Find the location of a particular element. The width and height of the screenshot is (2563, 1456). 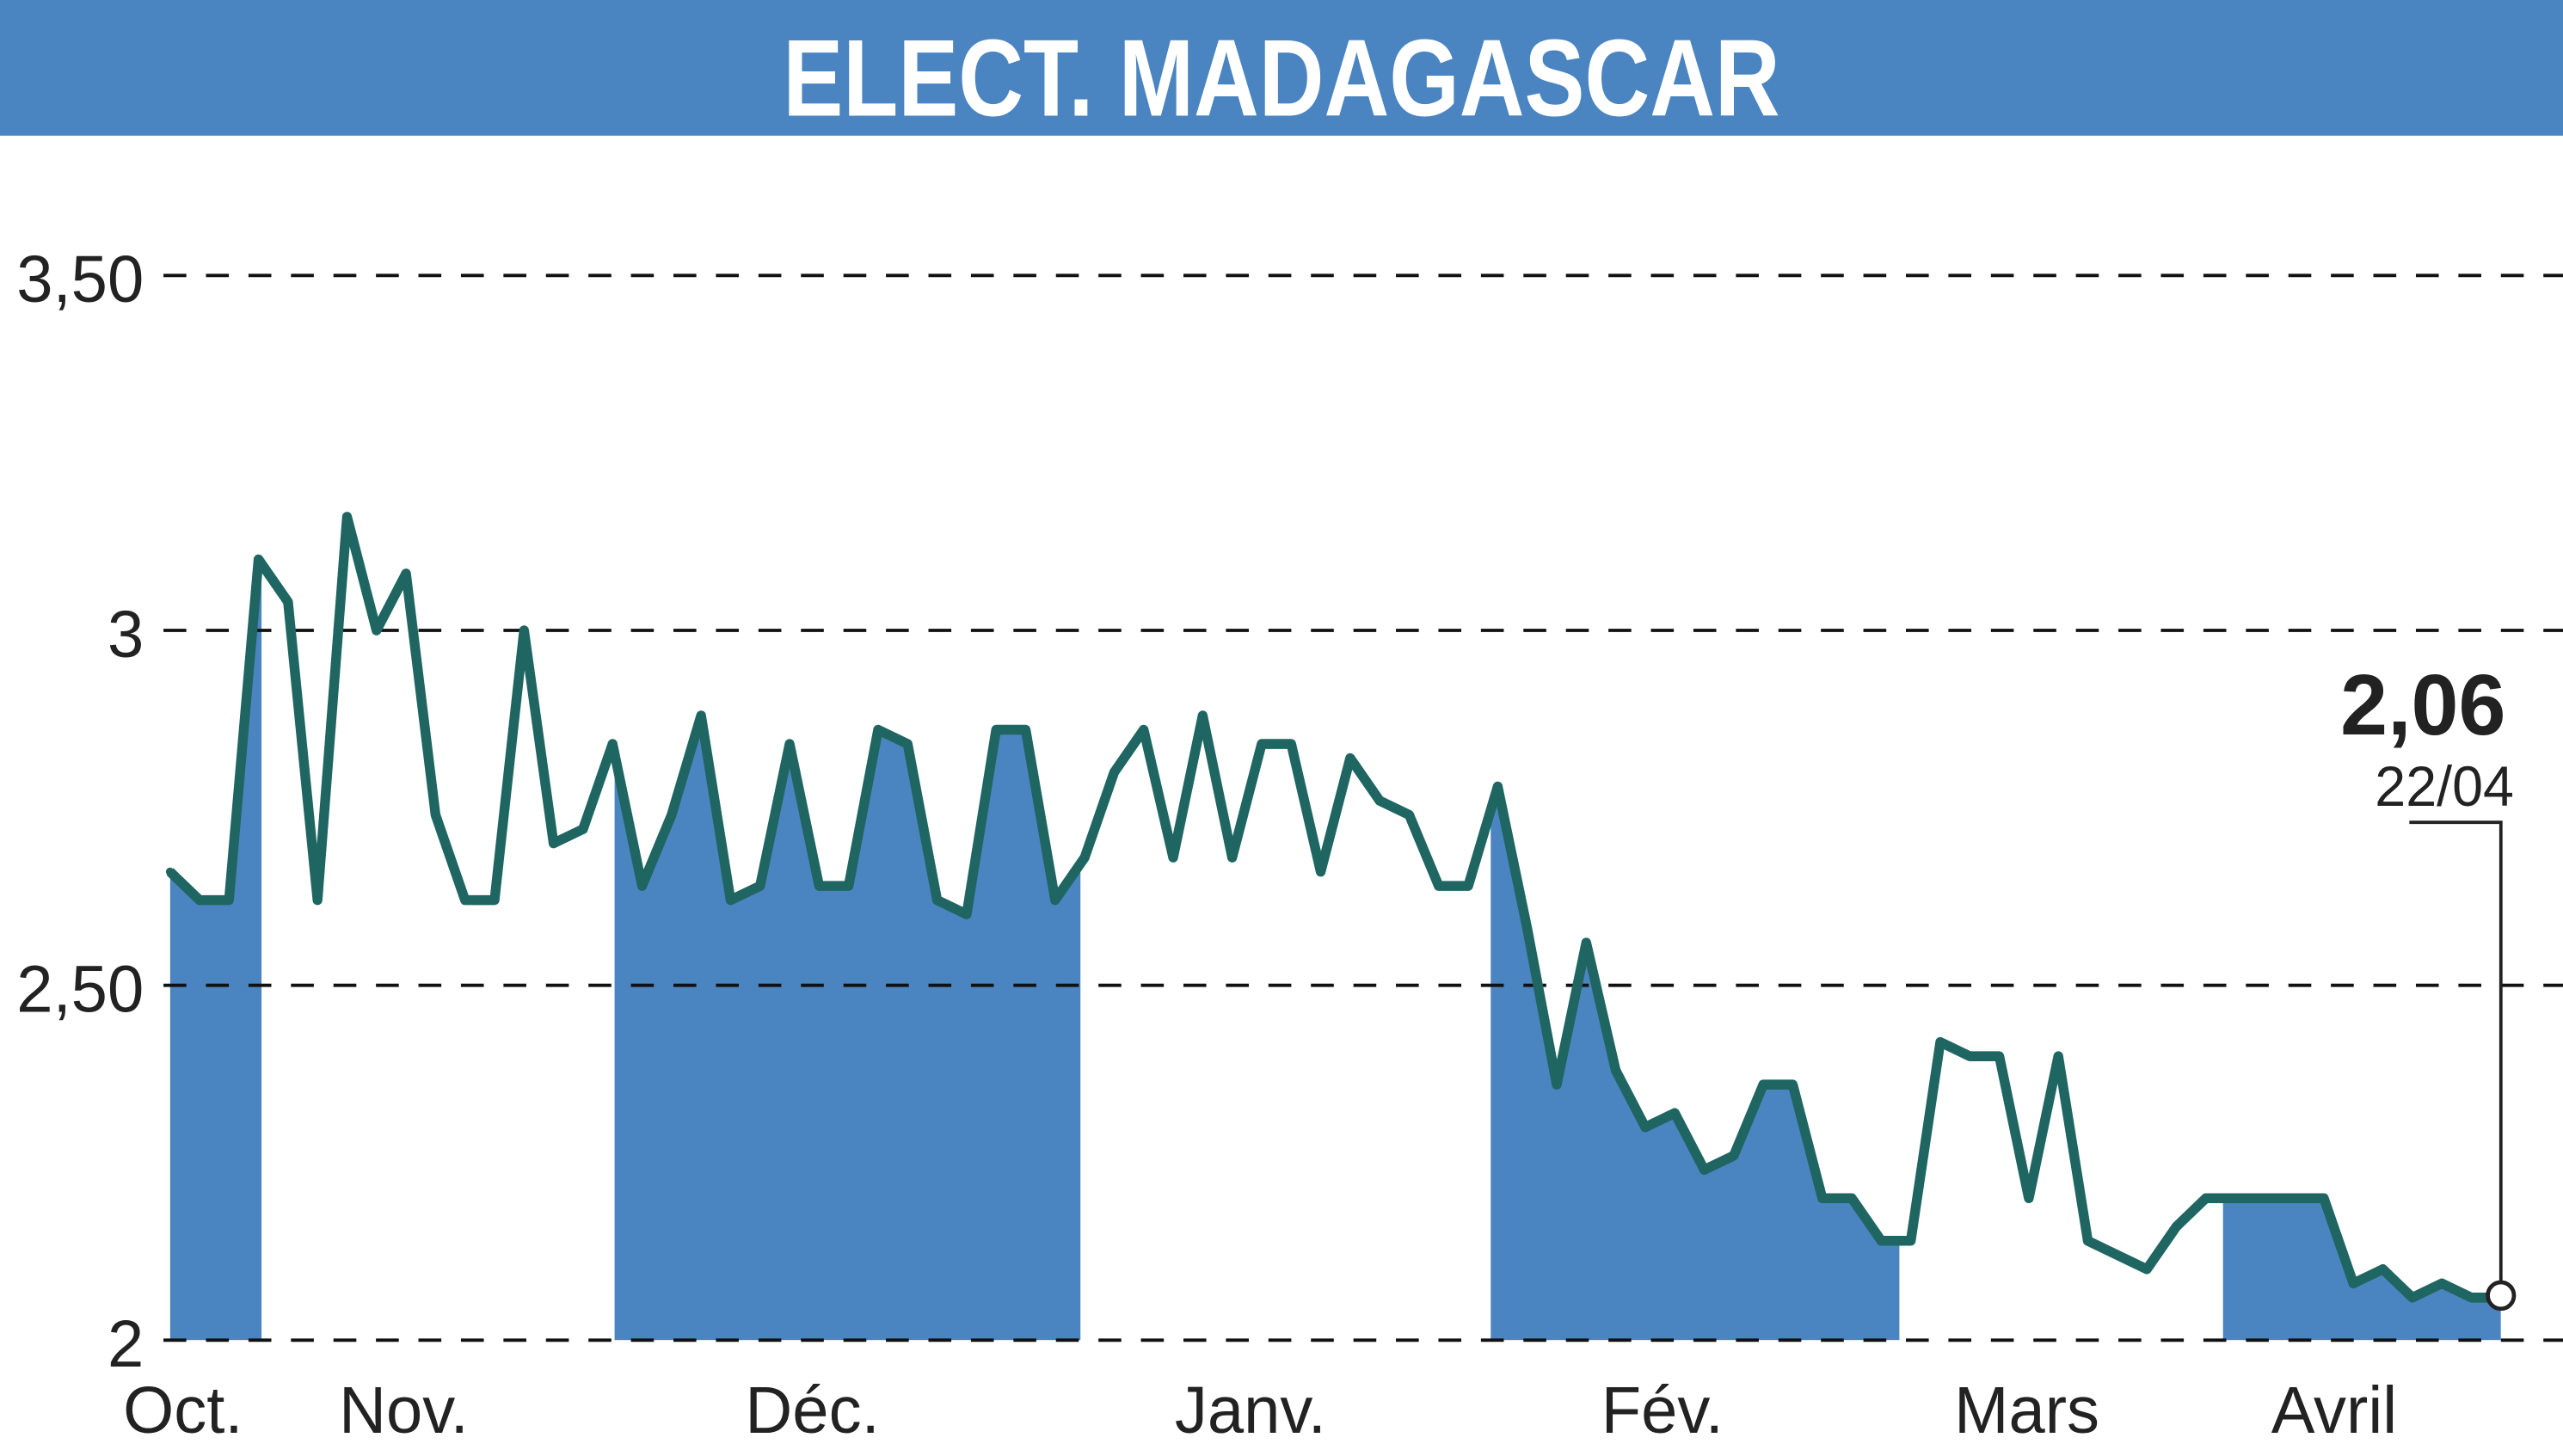

month-label: Oct. is located at coordinates (183, 1411).